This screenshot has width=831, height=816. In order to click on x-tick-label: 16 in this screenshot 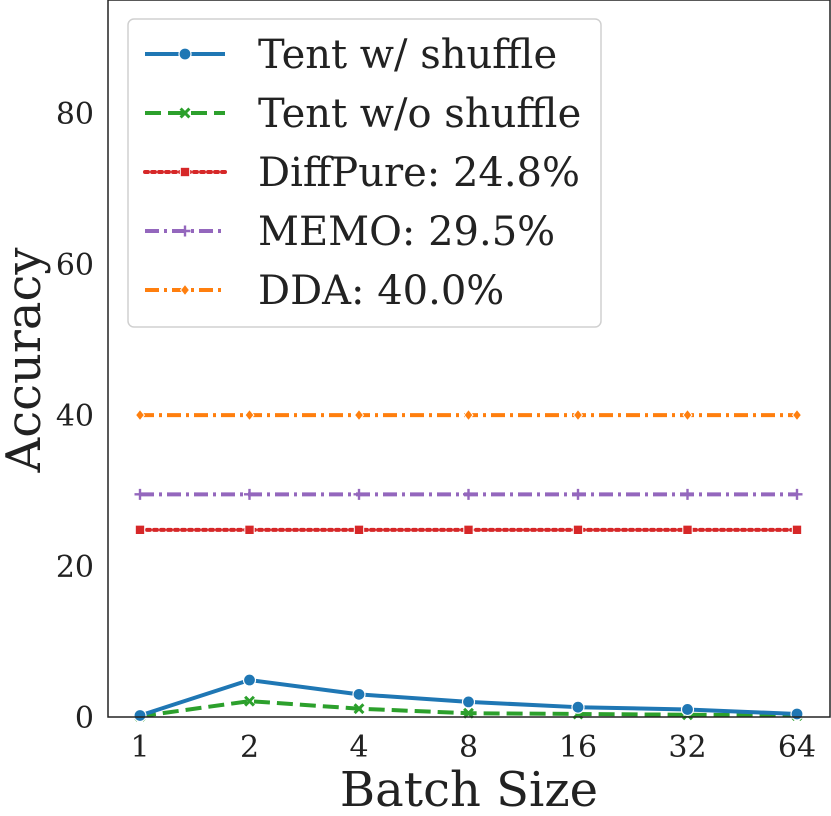, I will do `click(578, 747)`.